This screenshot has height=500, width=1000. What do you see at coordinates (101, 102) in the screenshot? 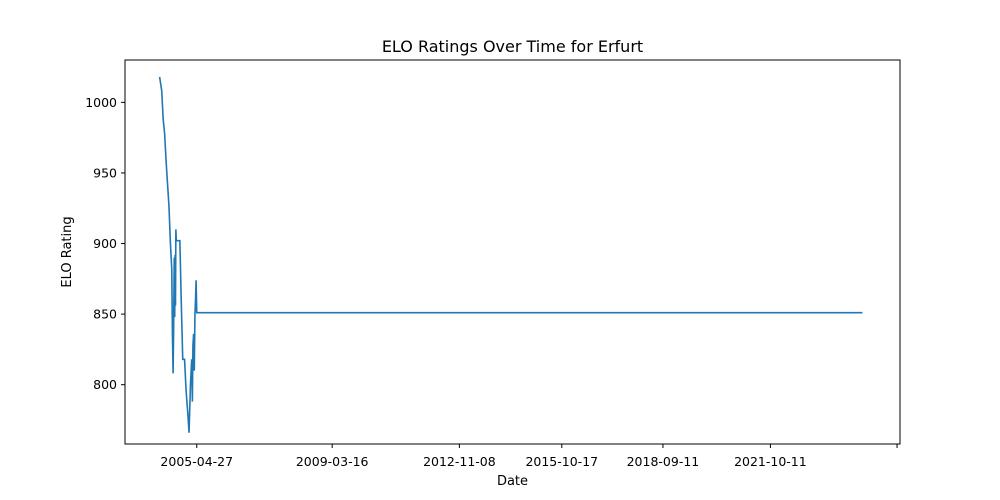
I see `y-tick-label: 1000` at bounding box center [101, 102].